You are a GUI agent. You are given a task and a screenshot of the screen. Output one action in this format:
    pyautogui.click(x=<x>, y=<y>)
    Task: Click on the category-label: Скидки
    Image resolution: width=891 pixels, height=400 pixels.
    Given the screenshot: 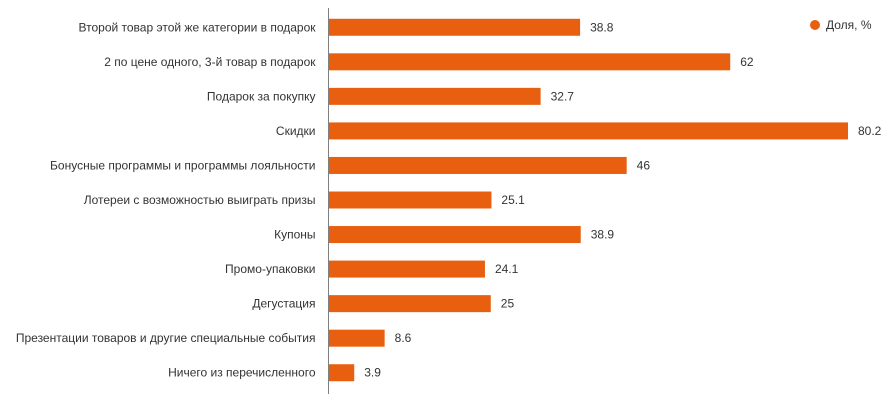 What is the action you would take?
    pyautogui.click(x=296, y=131)
    